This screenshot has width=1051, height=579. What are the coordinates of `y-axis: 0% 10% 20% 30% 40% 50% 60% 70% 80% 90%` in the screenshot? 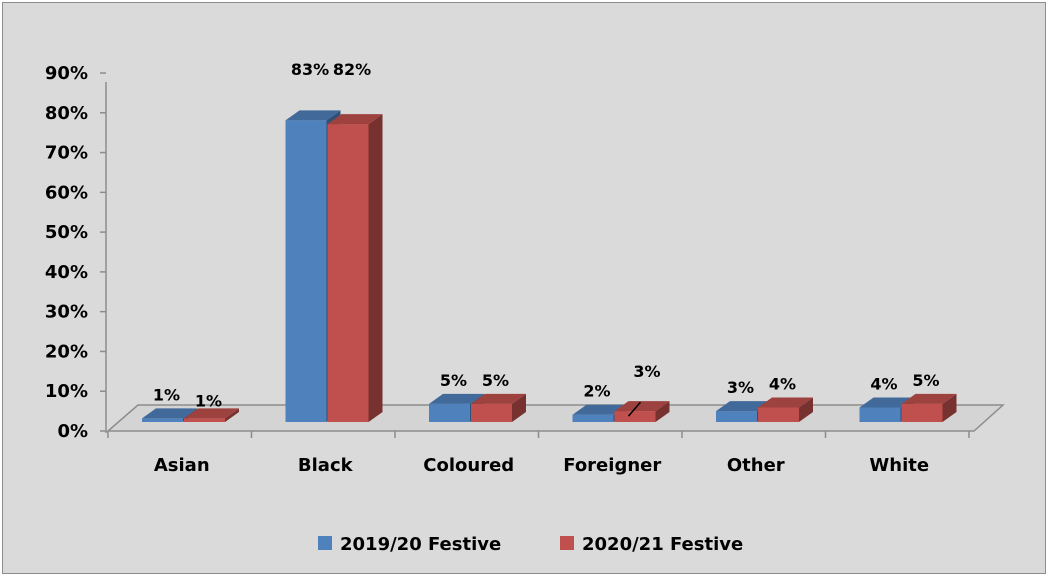 It's located at (76, 252).